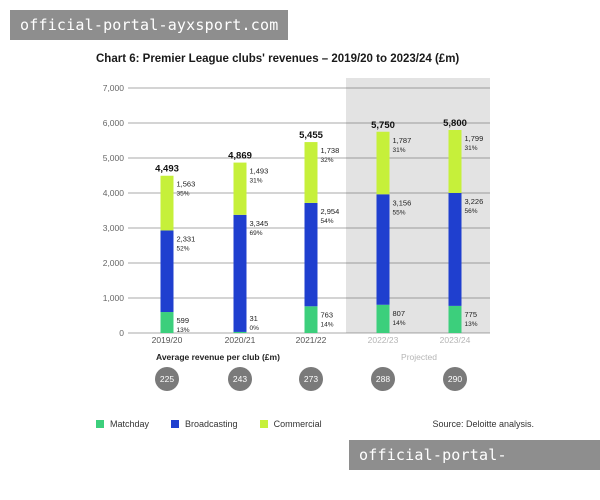 This screenshot has height=500, width=600. I want to click on avg-revenue-value: 243, so click(240, 379).